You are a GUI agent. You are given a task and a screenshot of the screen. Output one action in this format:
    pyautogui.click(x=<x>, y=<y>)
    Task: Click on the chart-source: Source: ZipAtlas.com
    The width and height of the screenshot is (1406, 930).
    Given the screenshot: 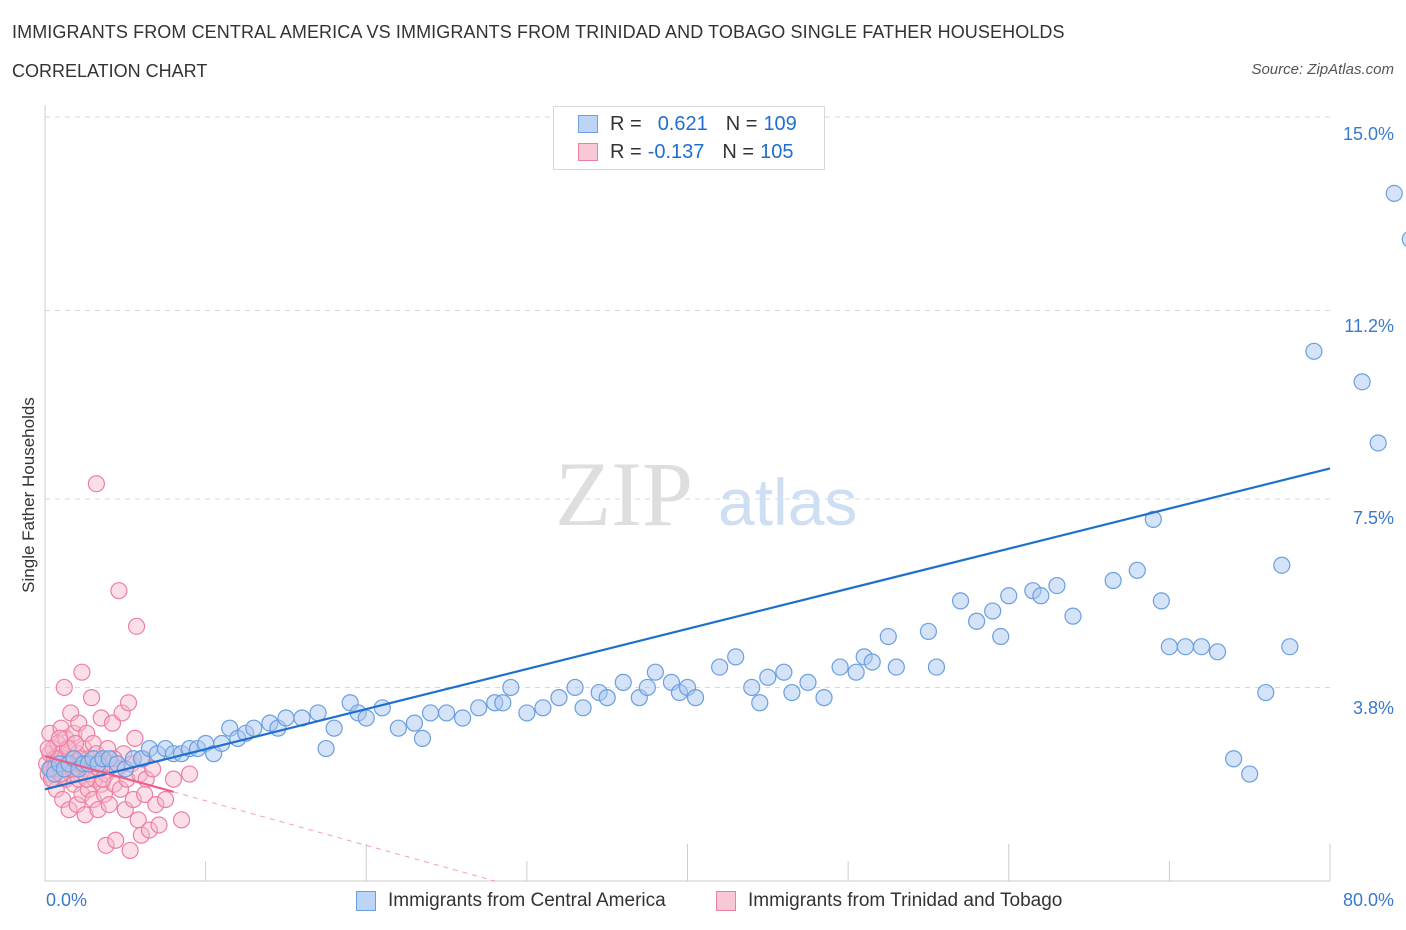 What is the action you would take?
    pyautogui.click(x=1322, y=69)
    